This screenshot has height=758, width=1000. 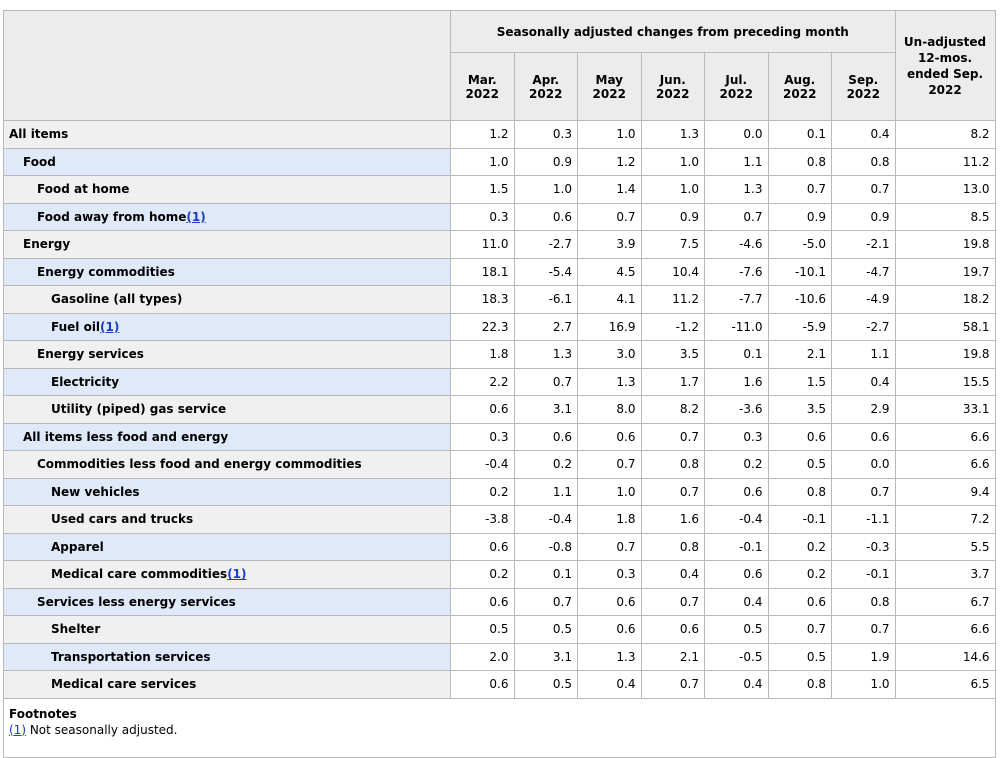 What do you see at coordinates (139, 409) in the screenshot?
I see `label-text: Utility (piped) gas service` at bounding box center [139, 409].